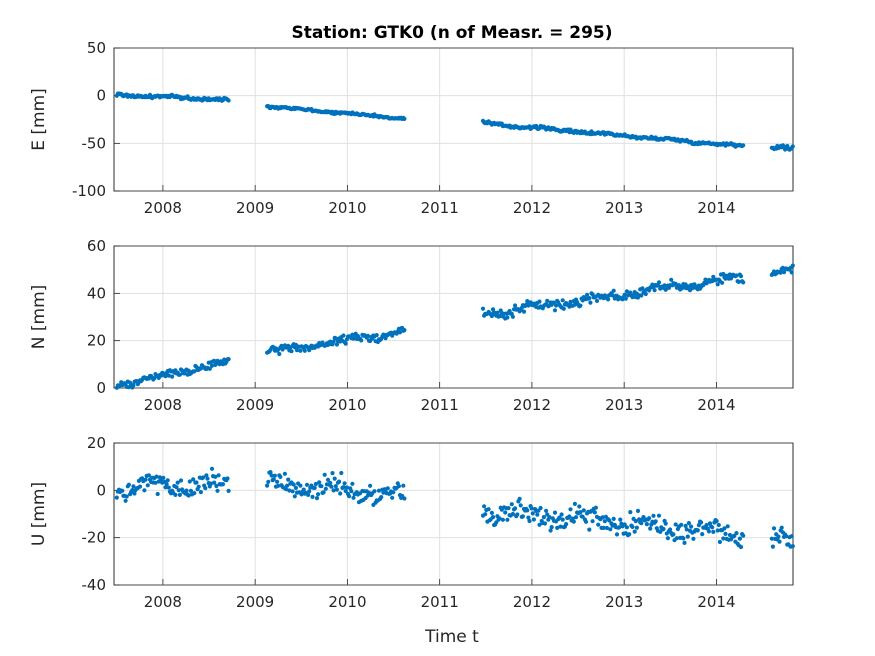 The width and height of the screenshot is (875, 656). I want to click on x-tick-label: 2009, so click(255, 602).